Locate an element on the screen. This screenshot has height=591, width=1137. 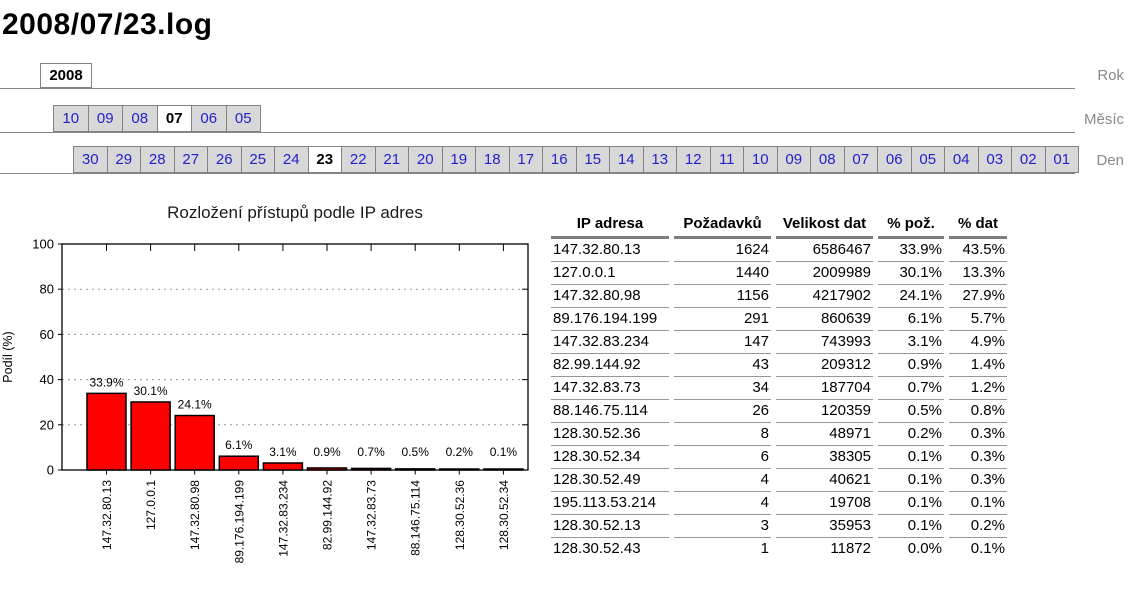
day-tab-11: 11 is located at coordinates (726, 159).